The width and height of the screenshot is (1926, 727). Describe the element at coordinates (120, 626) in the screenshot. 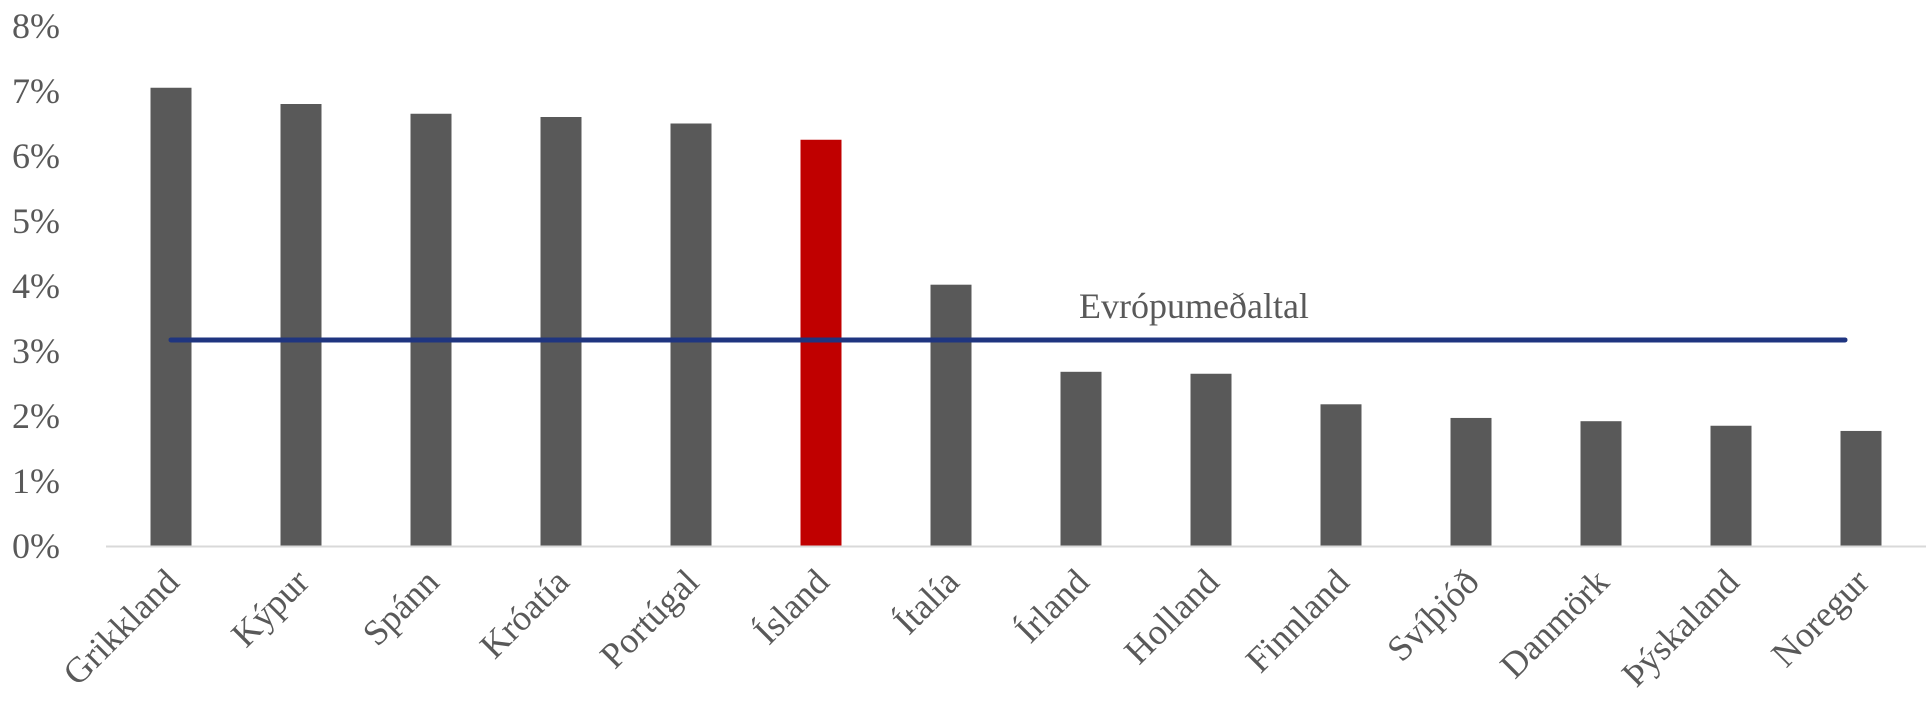

I see `x-tick-label-grikkland: Grikkland` at that location.